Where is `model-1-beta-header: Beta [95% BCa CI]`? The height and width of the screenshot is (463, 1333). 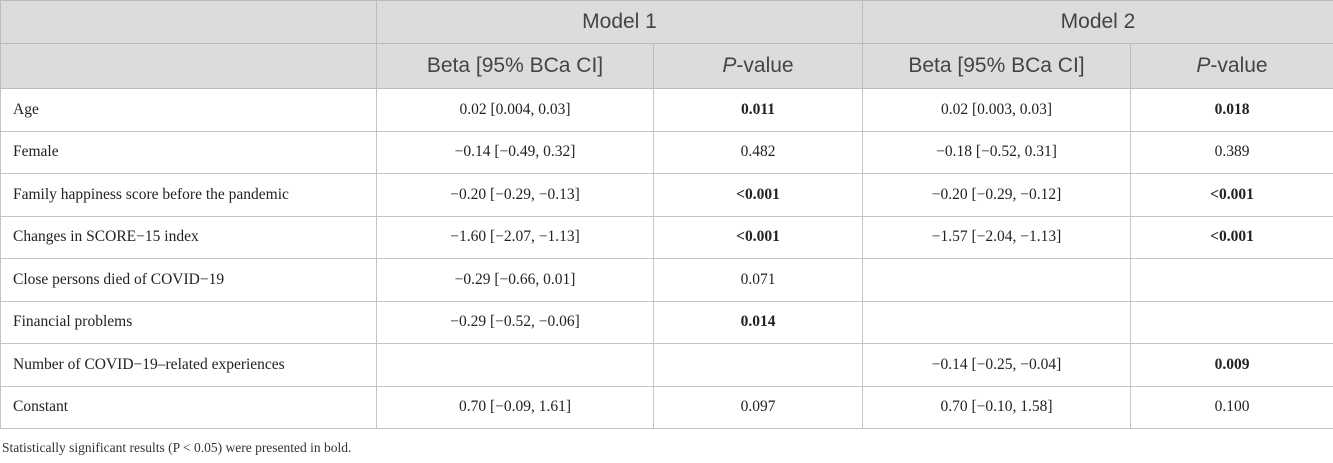
model-1-beta-header: Beta [95% BCa CI] is located at coordinates (515, 66).